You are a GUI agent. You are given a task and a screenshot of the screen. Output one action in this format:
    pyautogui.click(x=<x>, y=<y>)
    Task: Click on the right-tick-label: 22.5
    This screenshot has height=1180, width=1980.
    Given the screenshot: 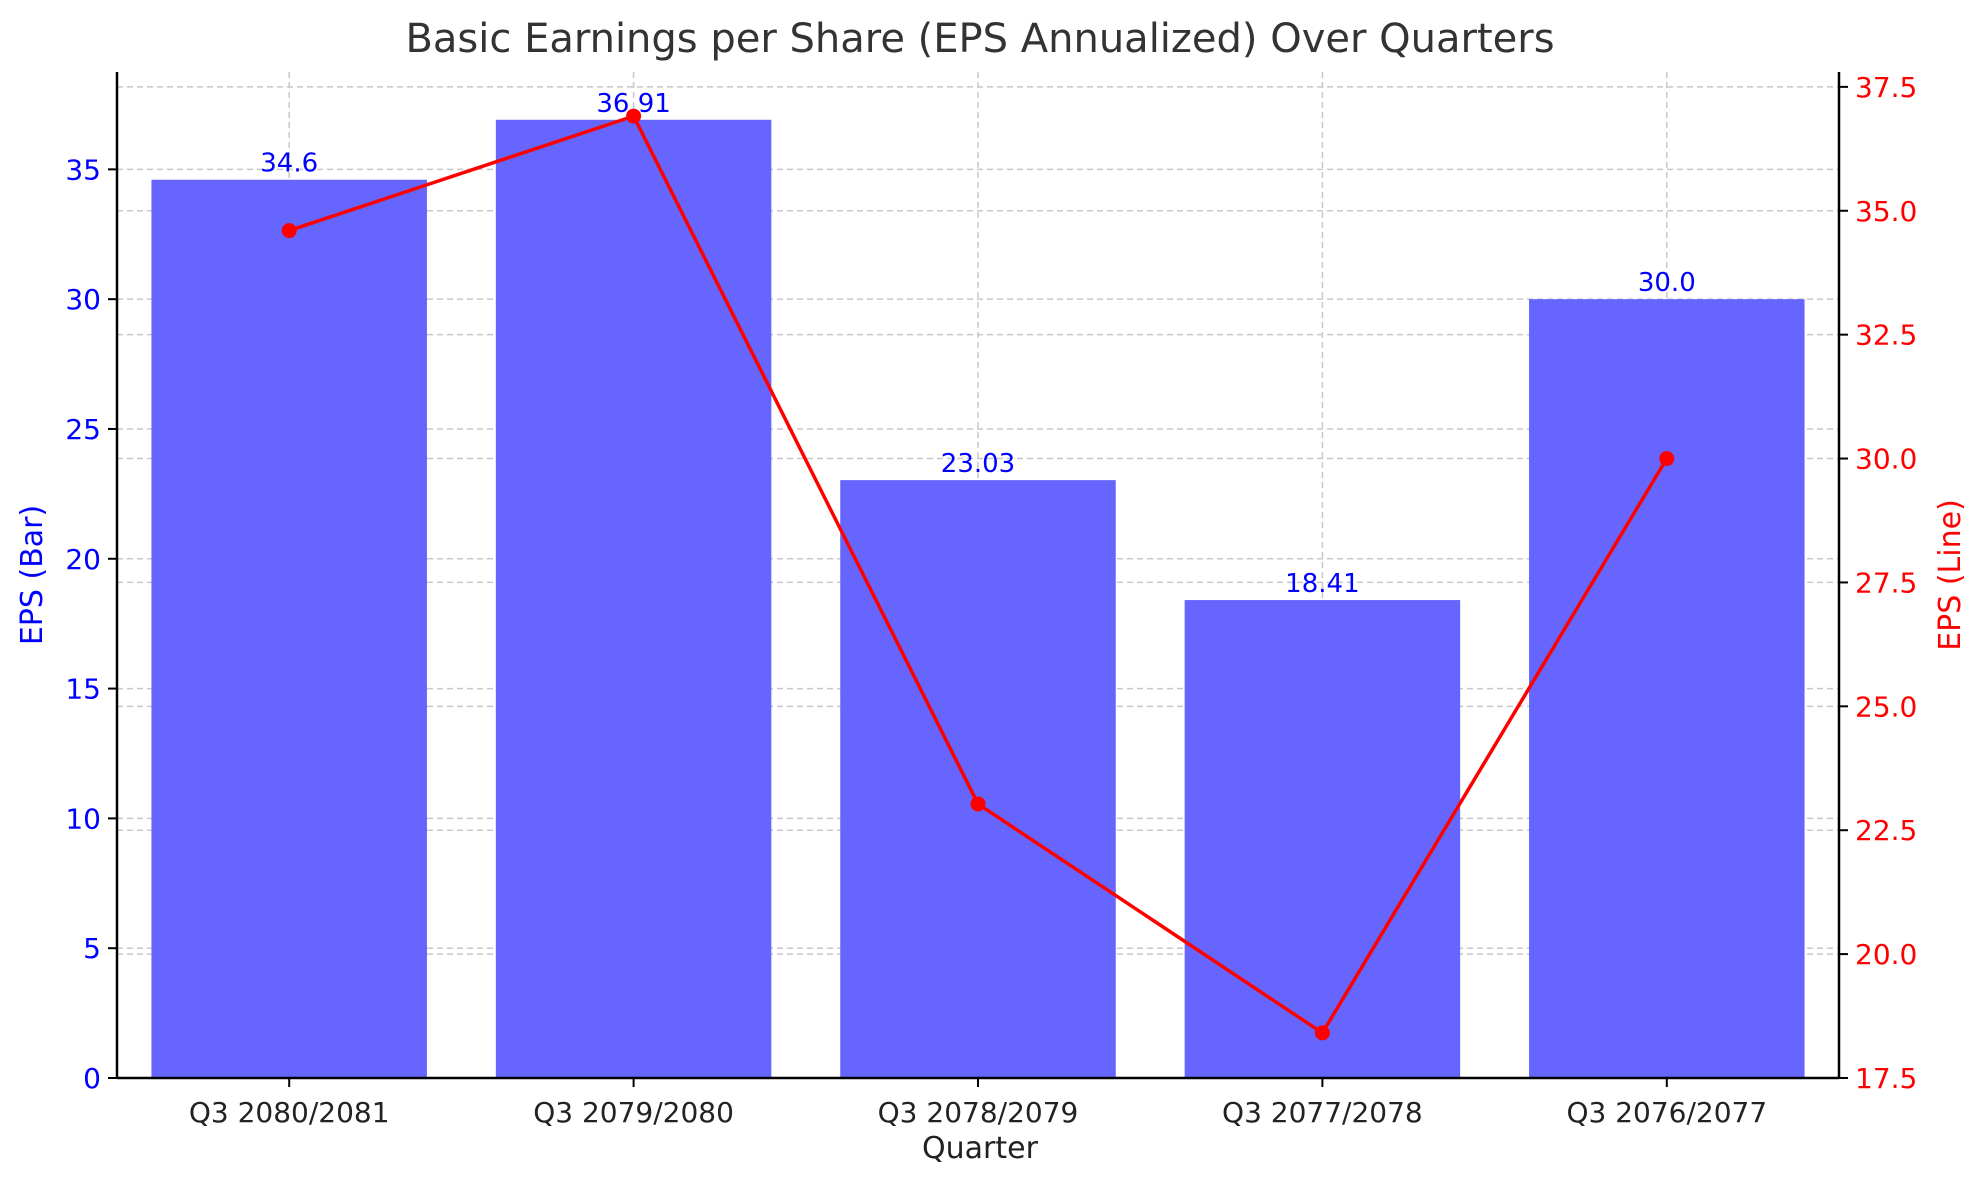 What is the action you would take?
    pyautogui.click(x=1886, y=830)
    